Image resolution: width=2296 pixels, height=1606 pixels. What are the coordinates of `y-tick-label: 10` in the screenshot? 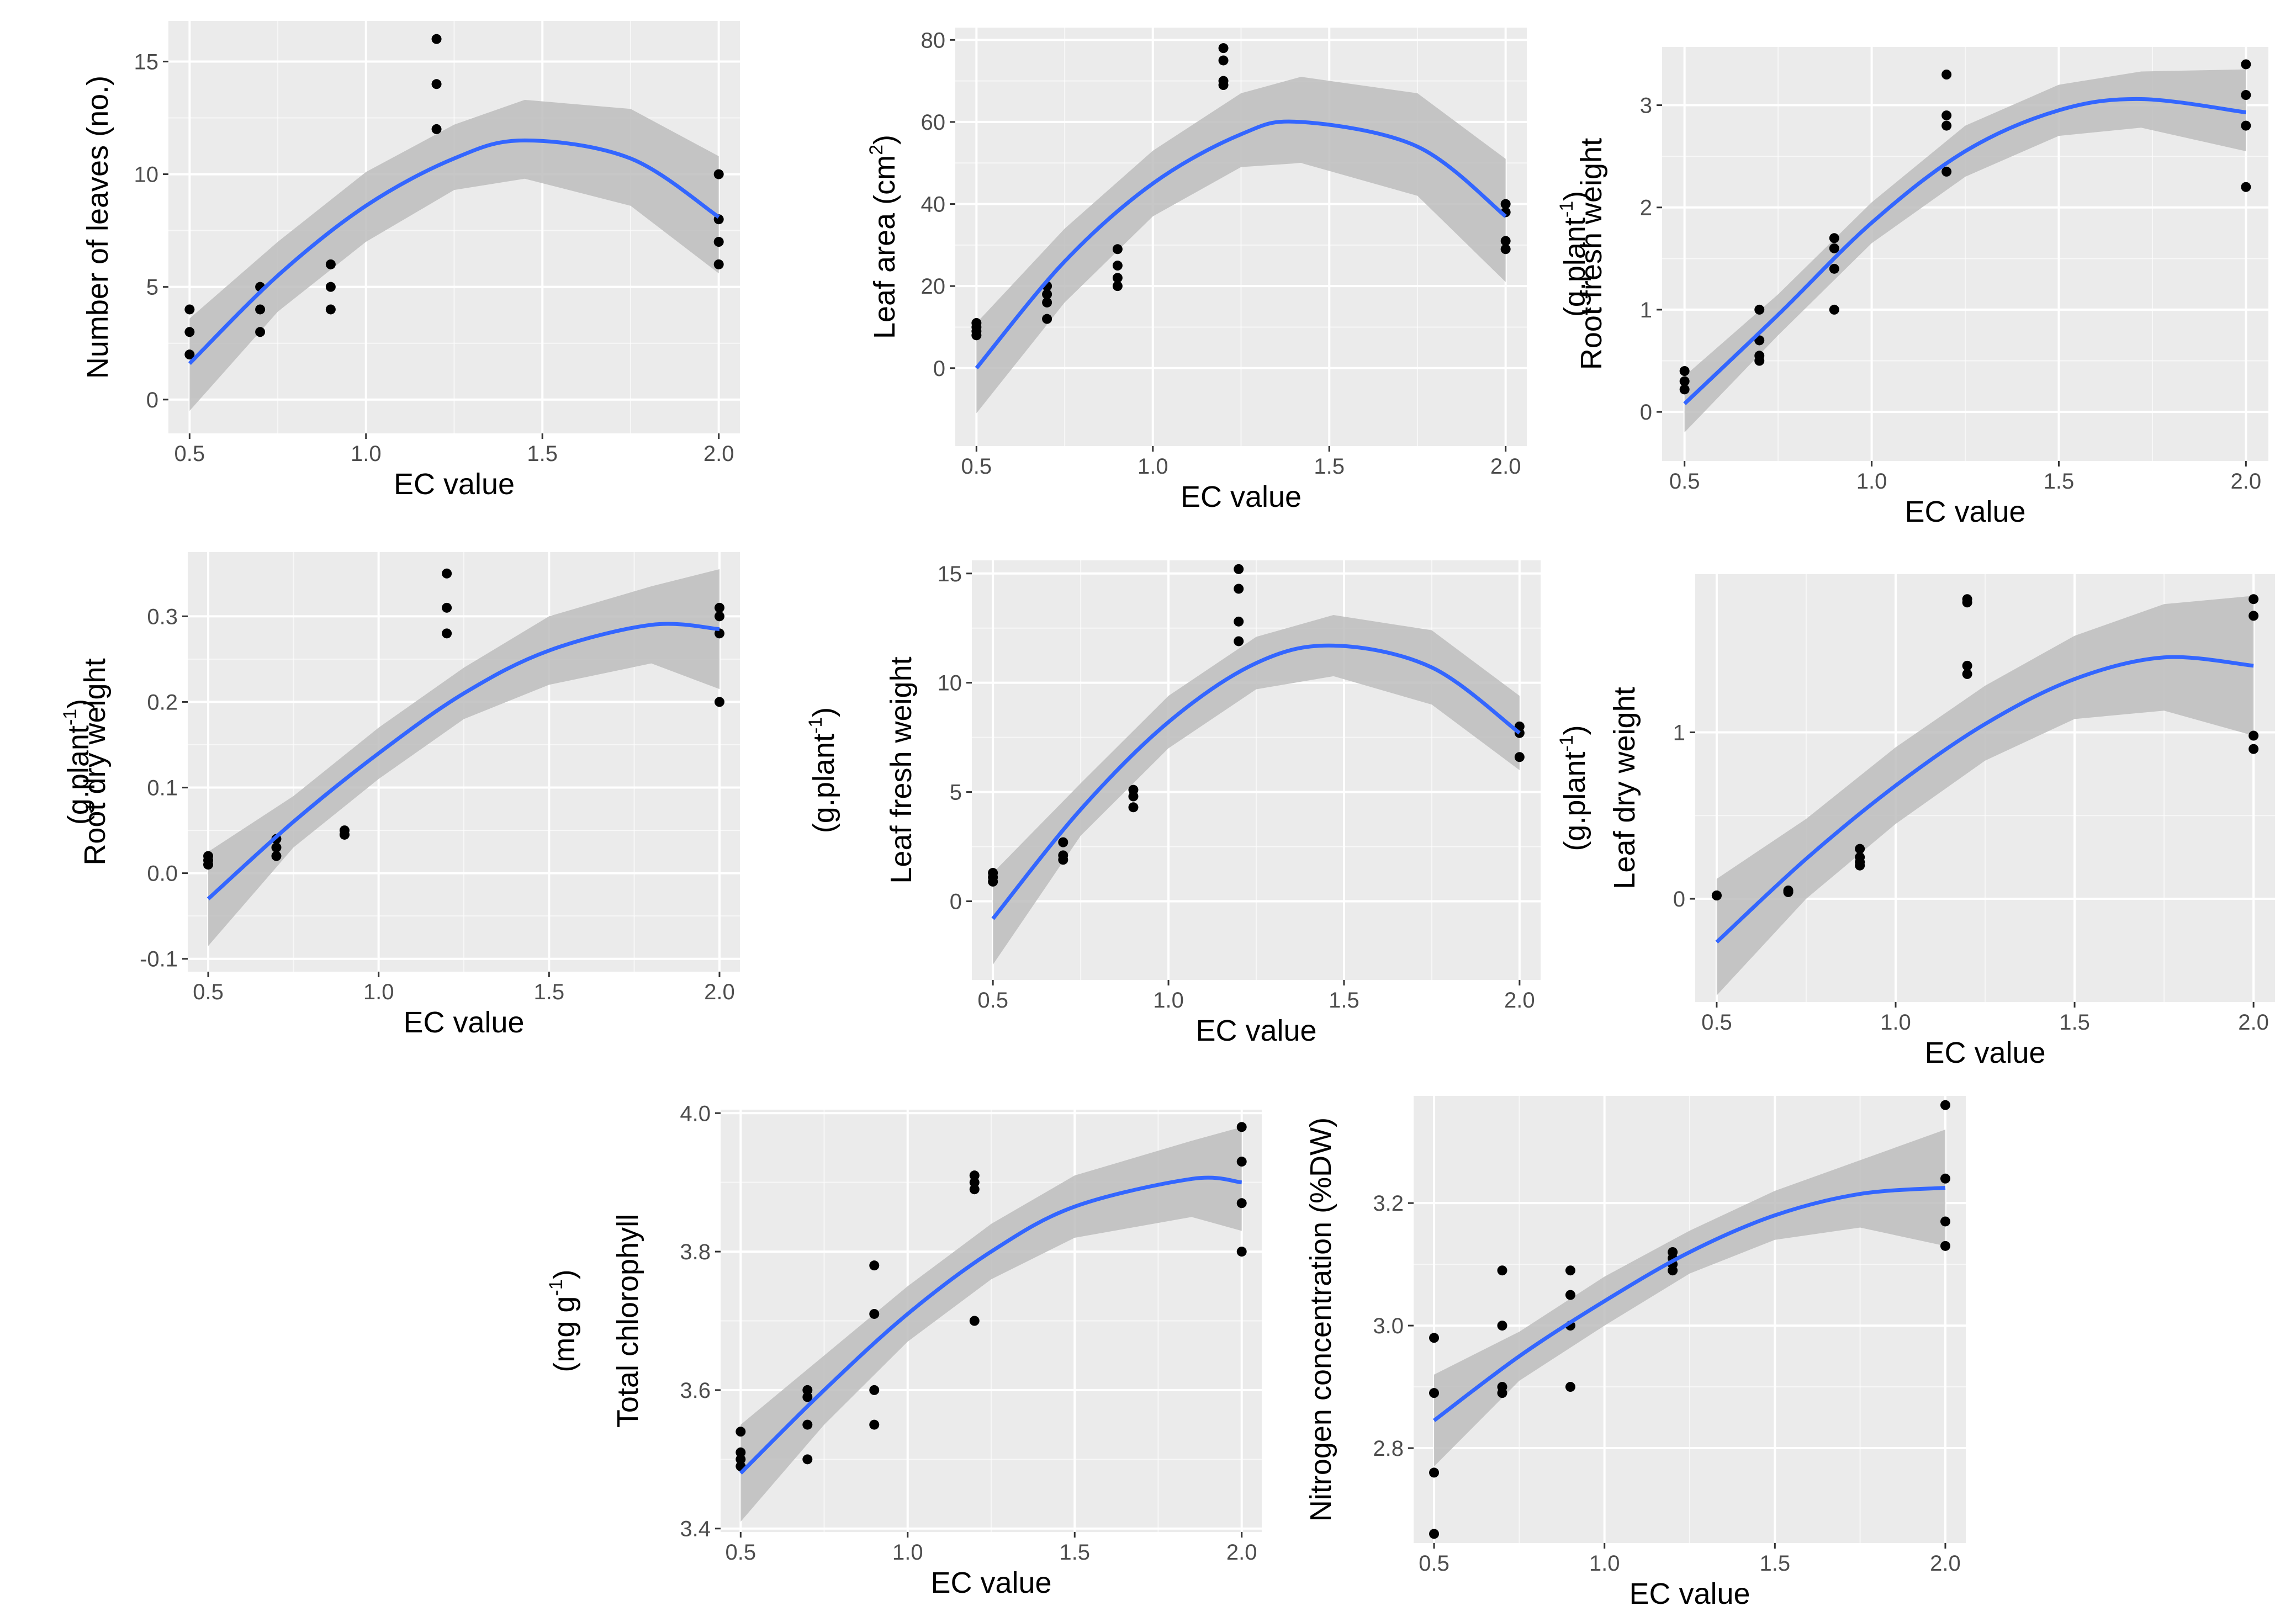 It's located at (146, 175).